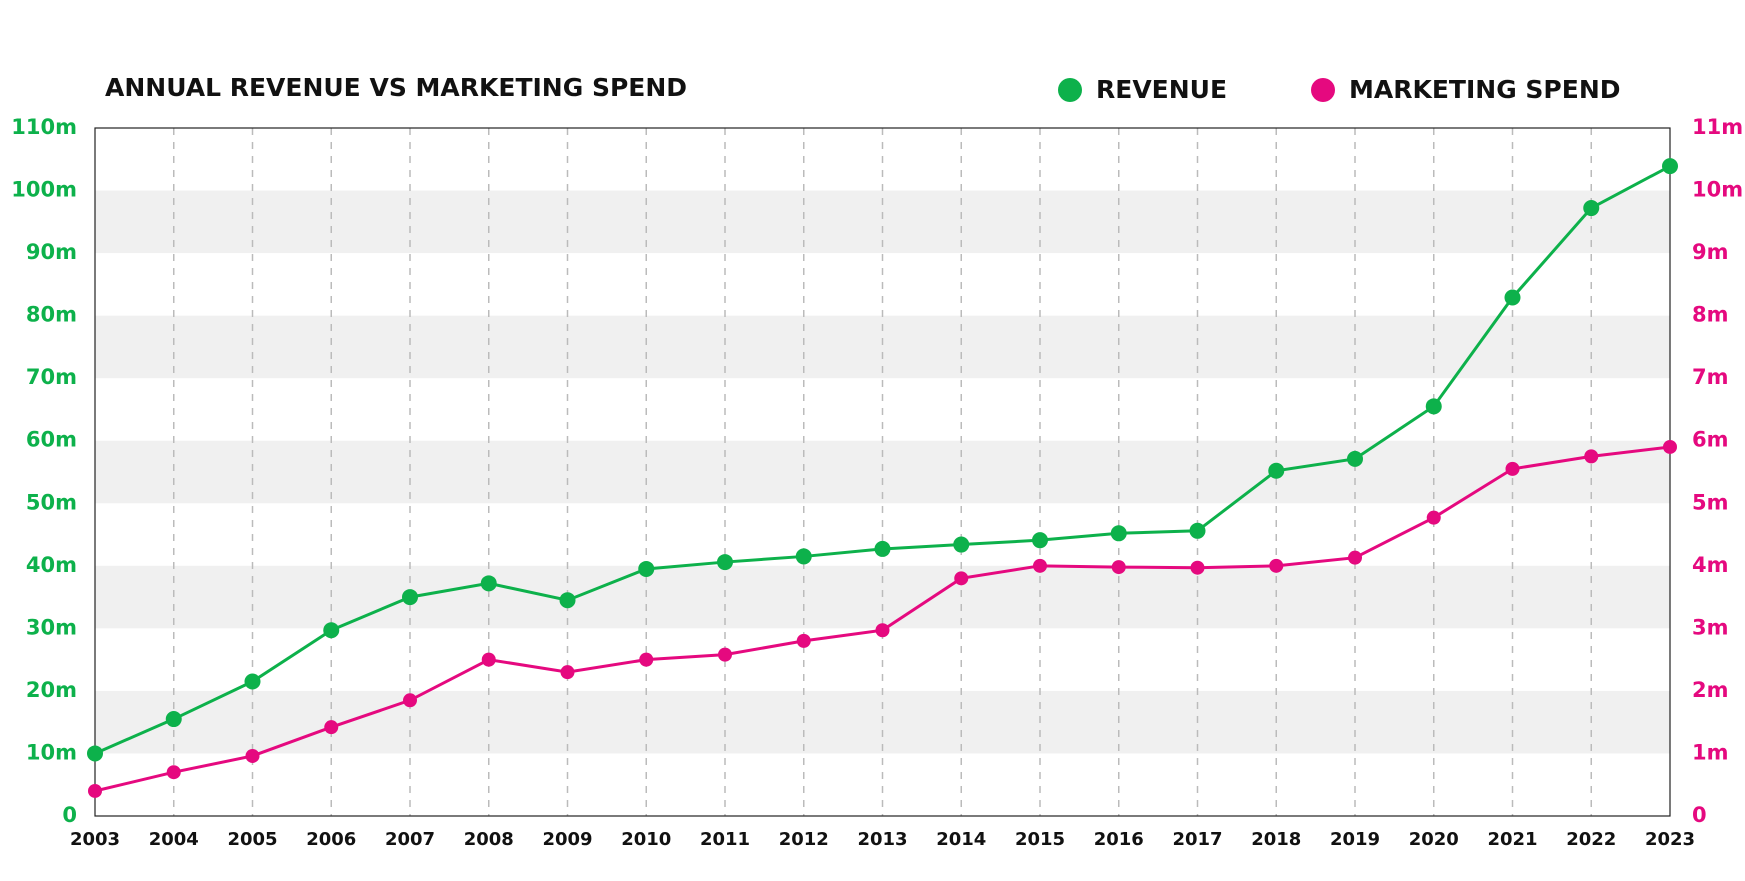 The height and width of the screenshot is (881, 1745). What do you see at coordinates (489, 839) in the screenshot?
I see `x-tick-label: 2008` at bounding box center [489, 839].